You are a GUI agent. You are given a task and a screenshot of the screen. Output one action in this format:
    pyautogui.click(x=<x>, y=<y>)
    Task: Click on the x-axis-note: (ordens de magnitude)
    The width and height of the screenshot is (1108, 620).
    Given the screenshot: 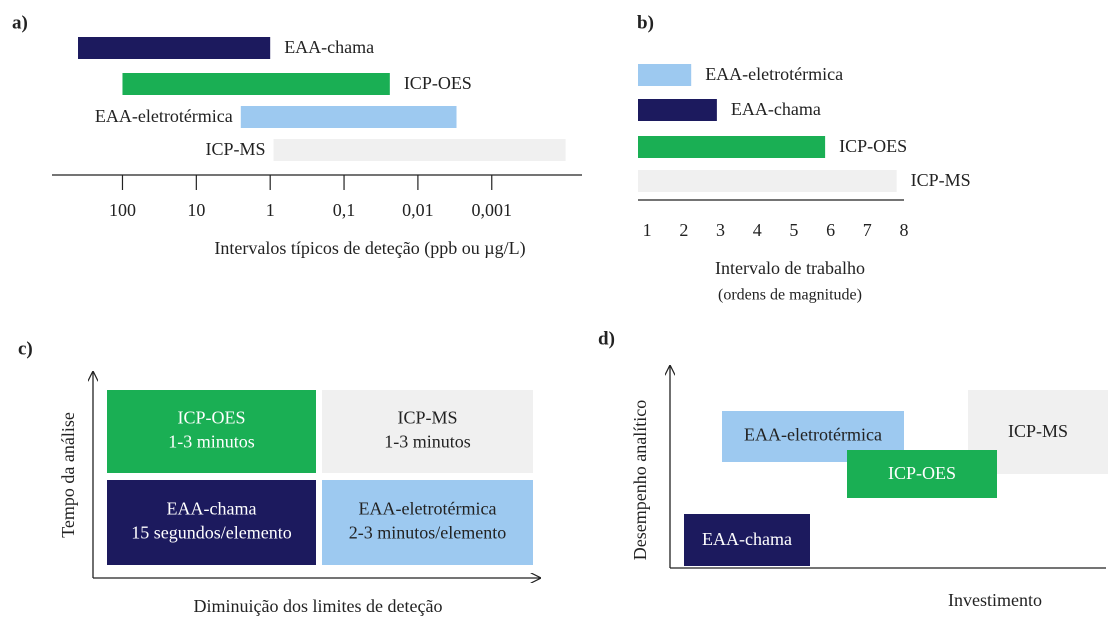 What is the action you would take?
    pyautogui.click(x=790, y=295)
    